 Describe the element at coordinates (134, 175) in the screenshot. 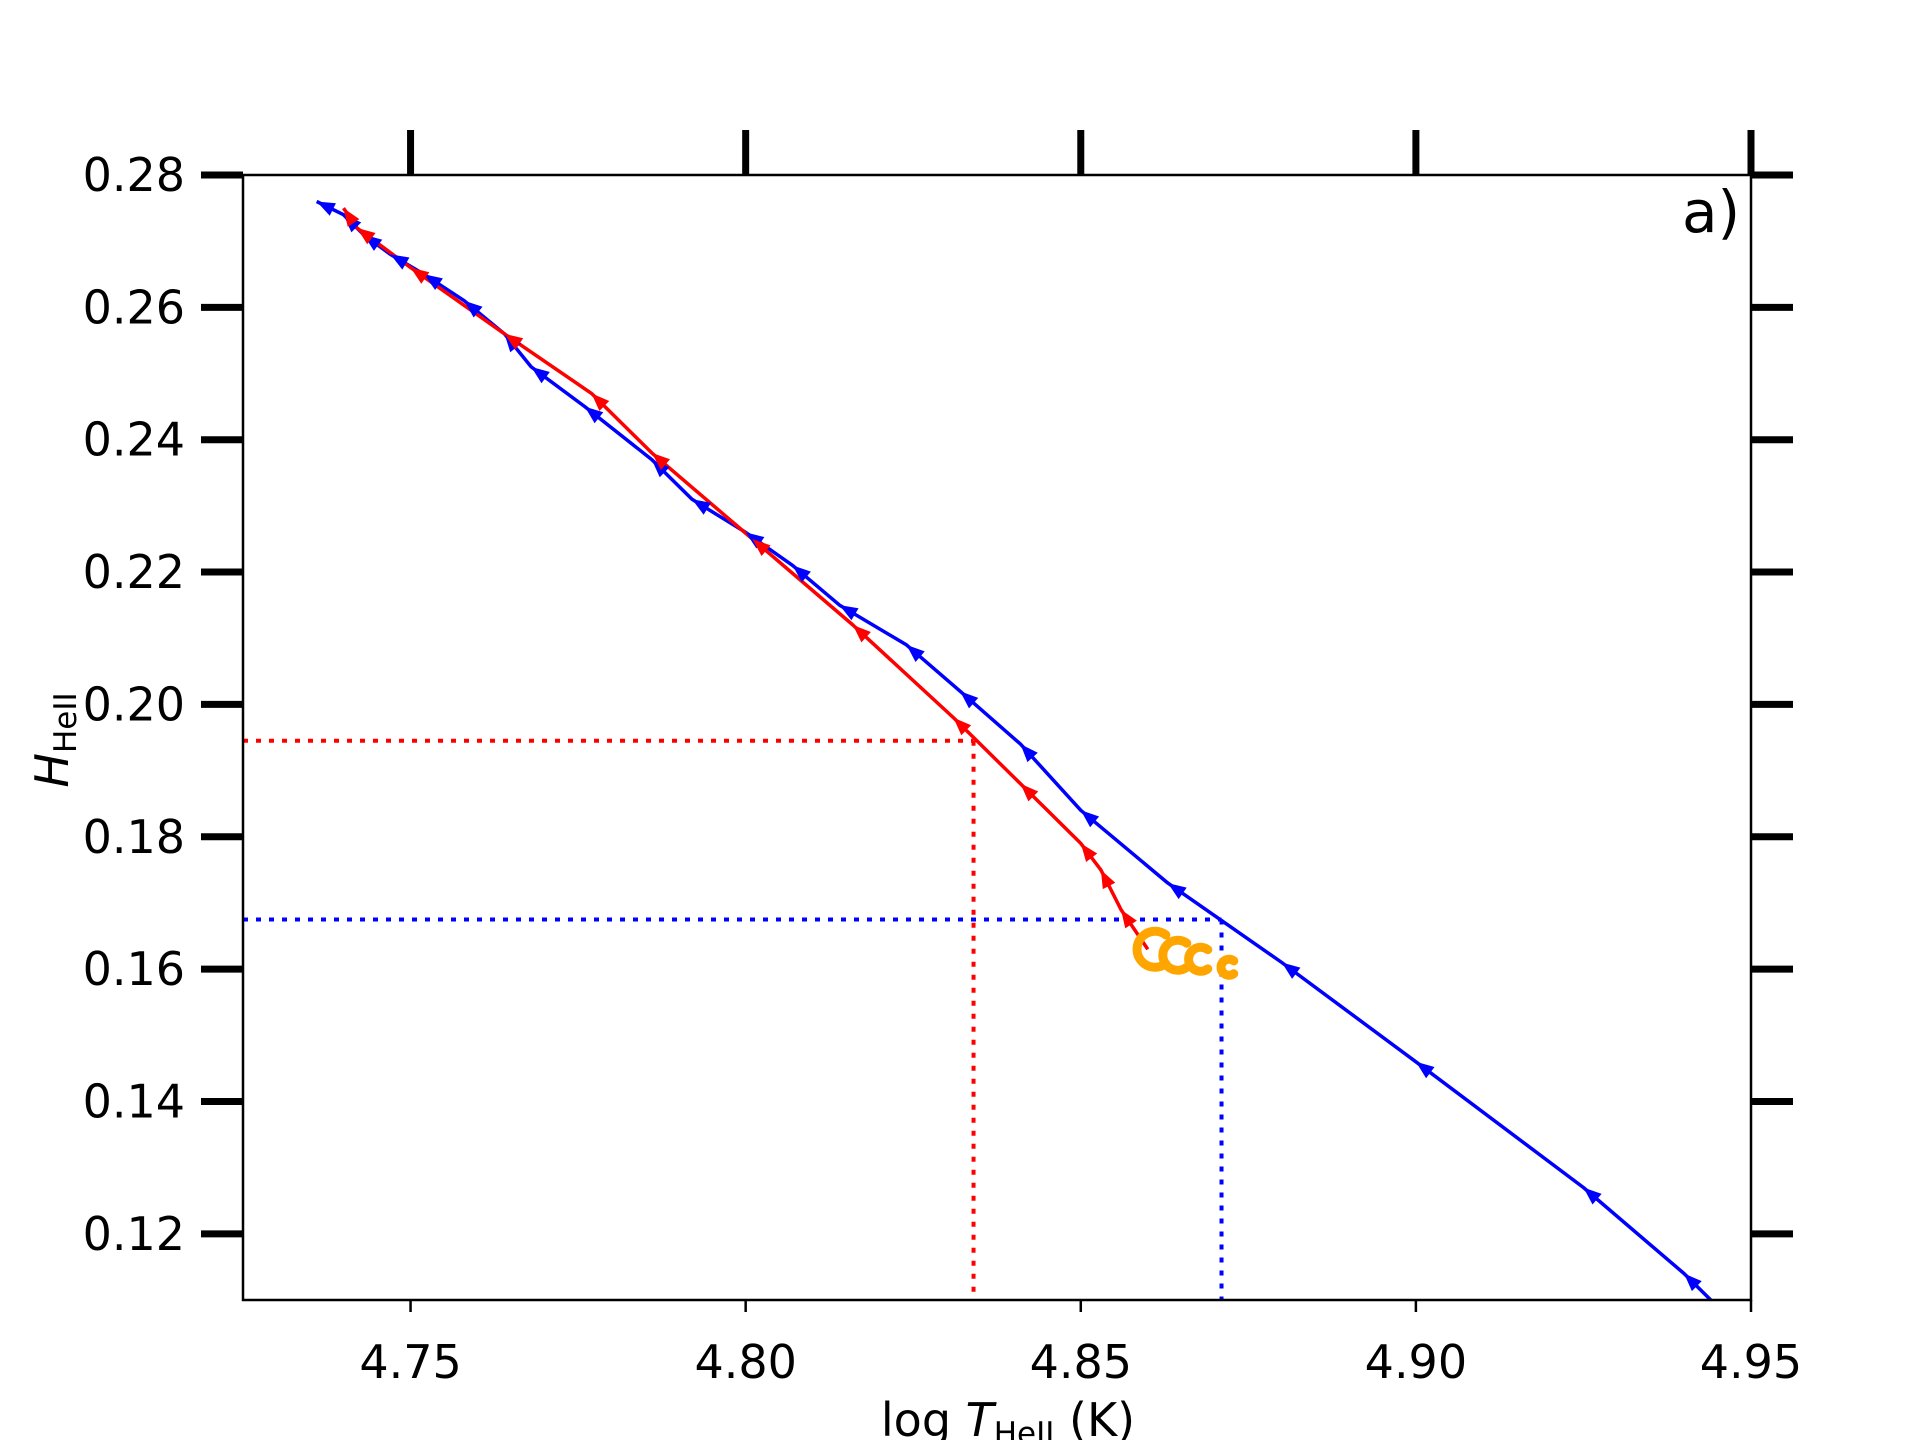

I see `y-tick-label-8: 0.28` at that location.